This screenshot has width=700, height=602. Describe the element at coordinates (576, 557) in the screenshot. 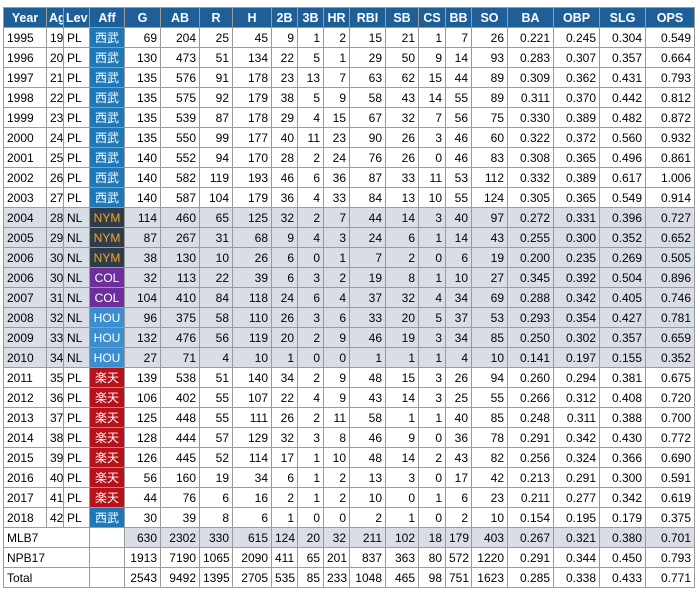

I see `total-cell-obp: 0.344` at that location.